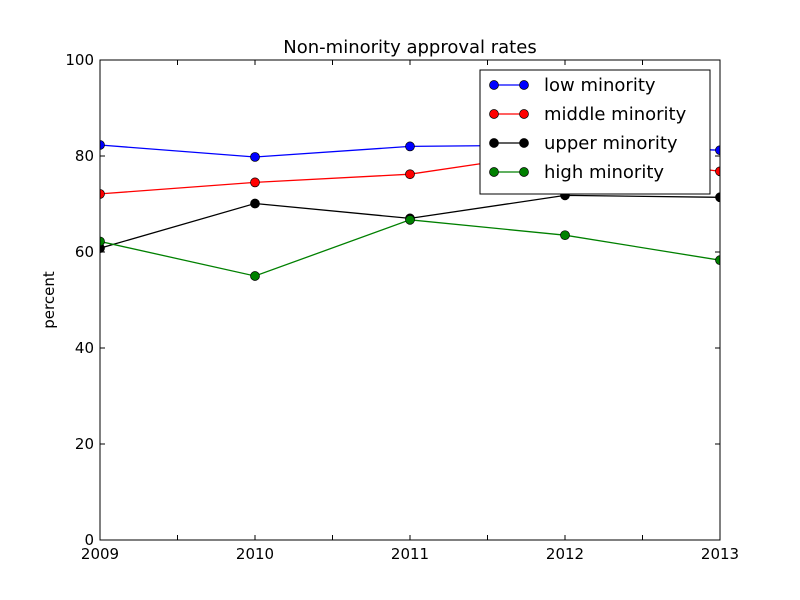 This screenshot has width=800, height=600. I want to click on y-tick-label: 0, so click(89, 540).